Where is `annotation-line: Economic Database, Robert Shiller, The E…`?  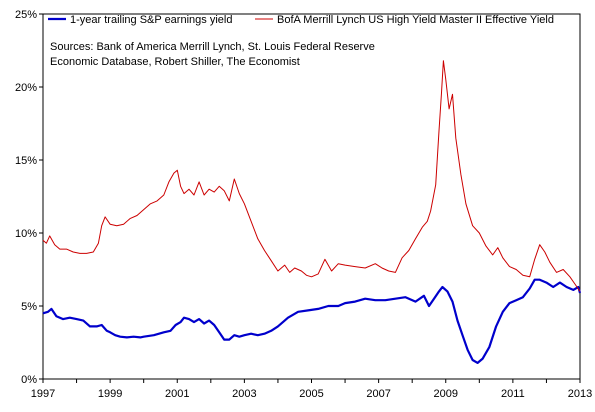 annotation-line: Economic Database, Robert Shiller, The E… is located at coordinates (175, 62).